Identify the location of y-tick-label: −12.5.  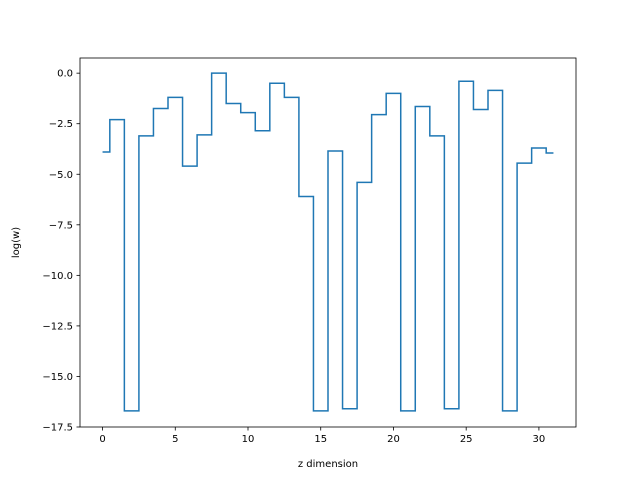
(57, 326).